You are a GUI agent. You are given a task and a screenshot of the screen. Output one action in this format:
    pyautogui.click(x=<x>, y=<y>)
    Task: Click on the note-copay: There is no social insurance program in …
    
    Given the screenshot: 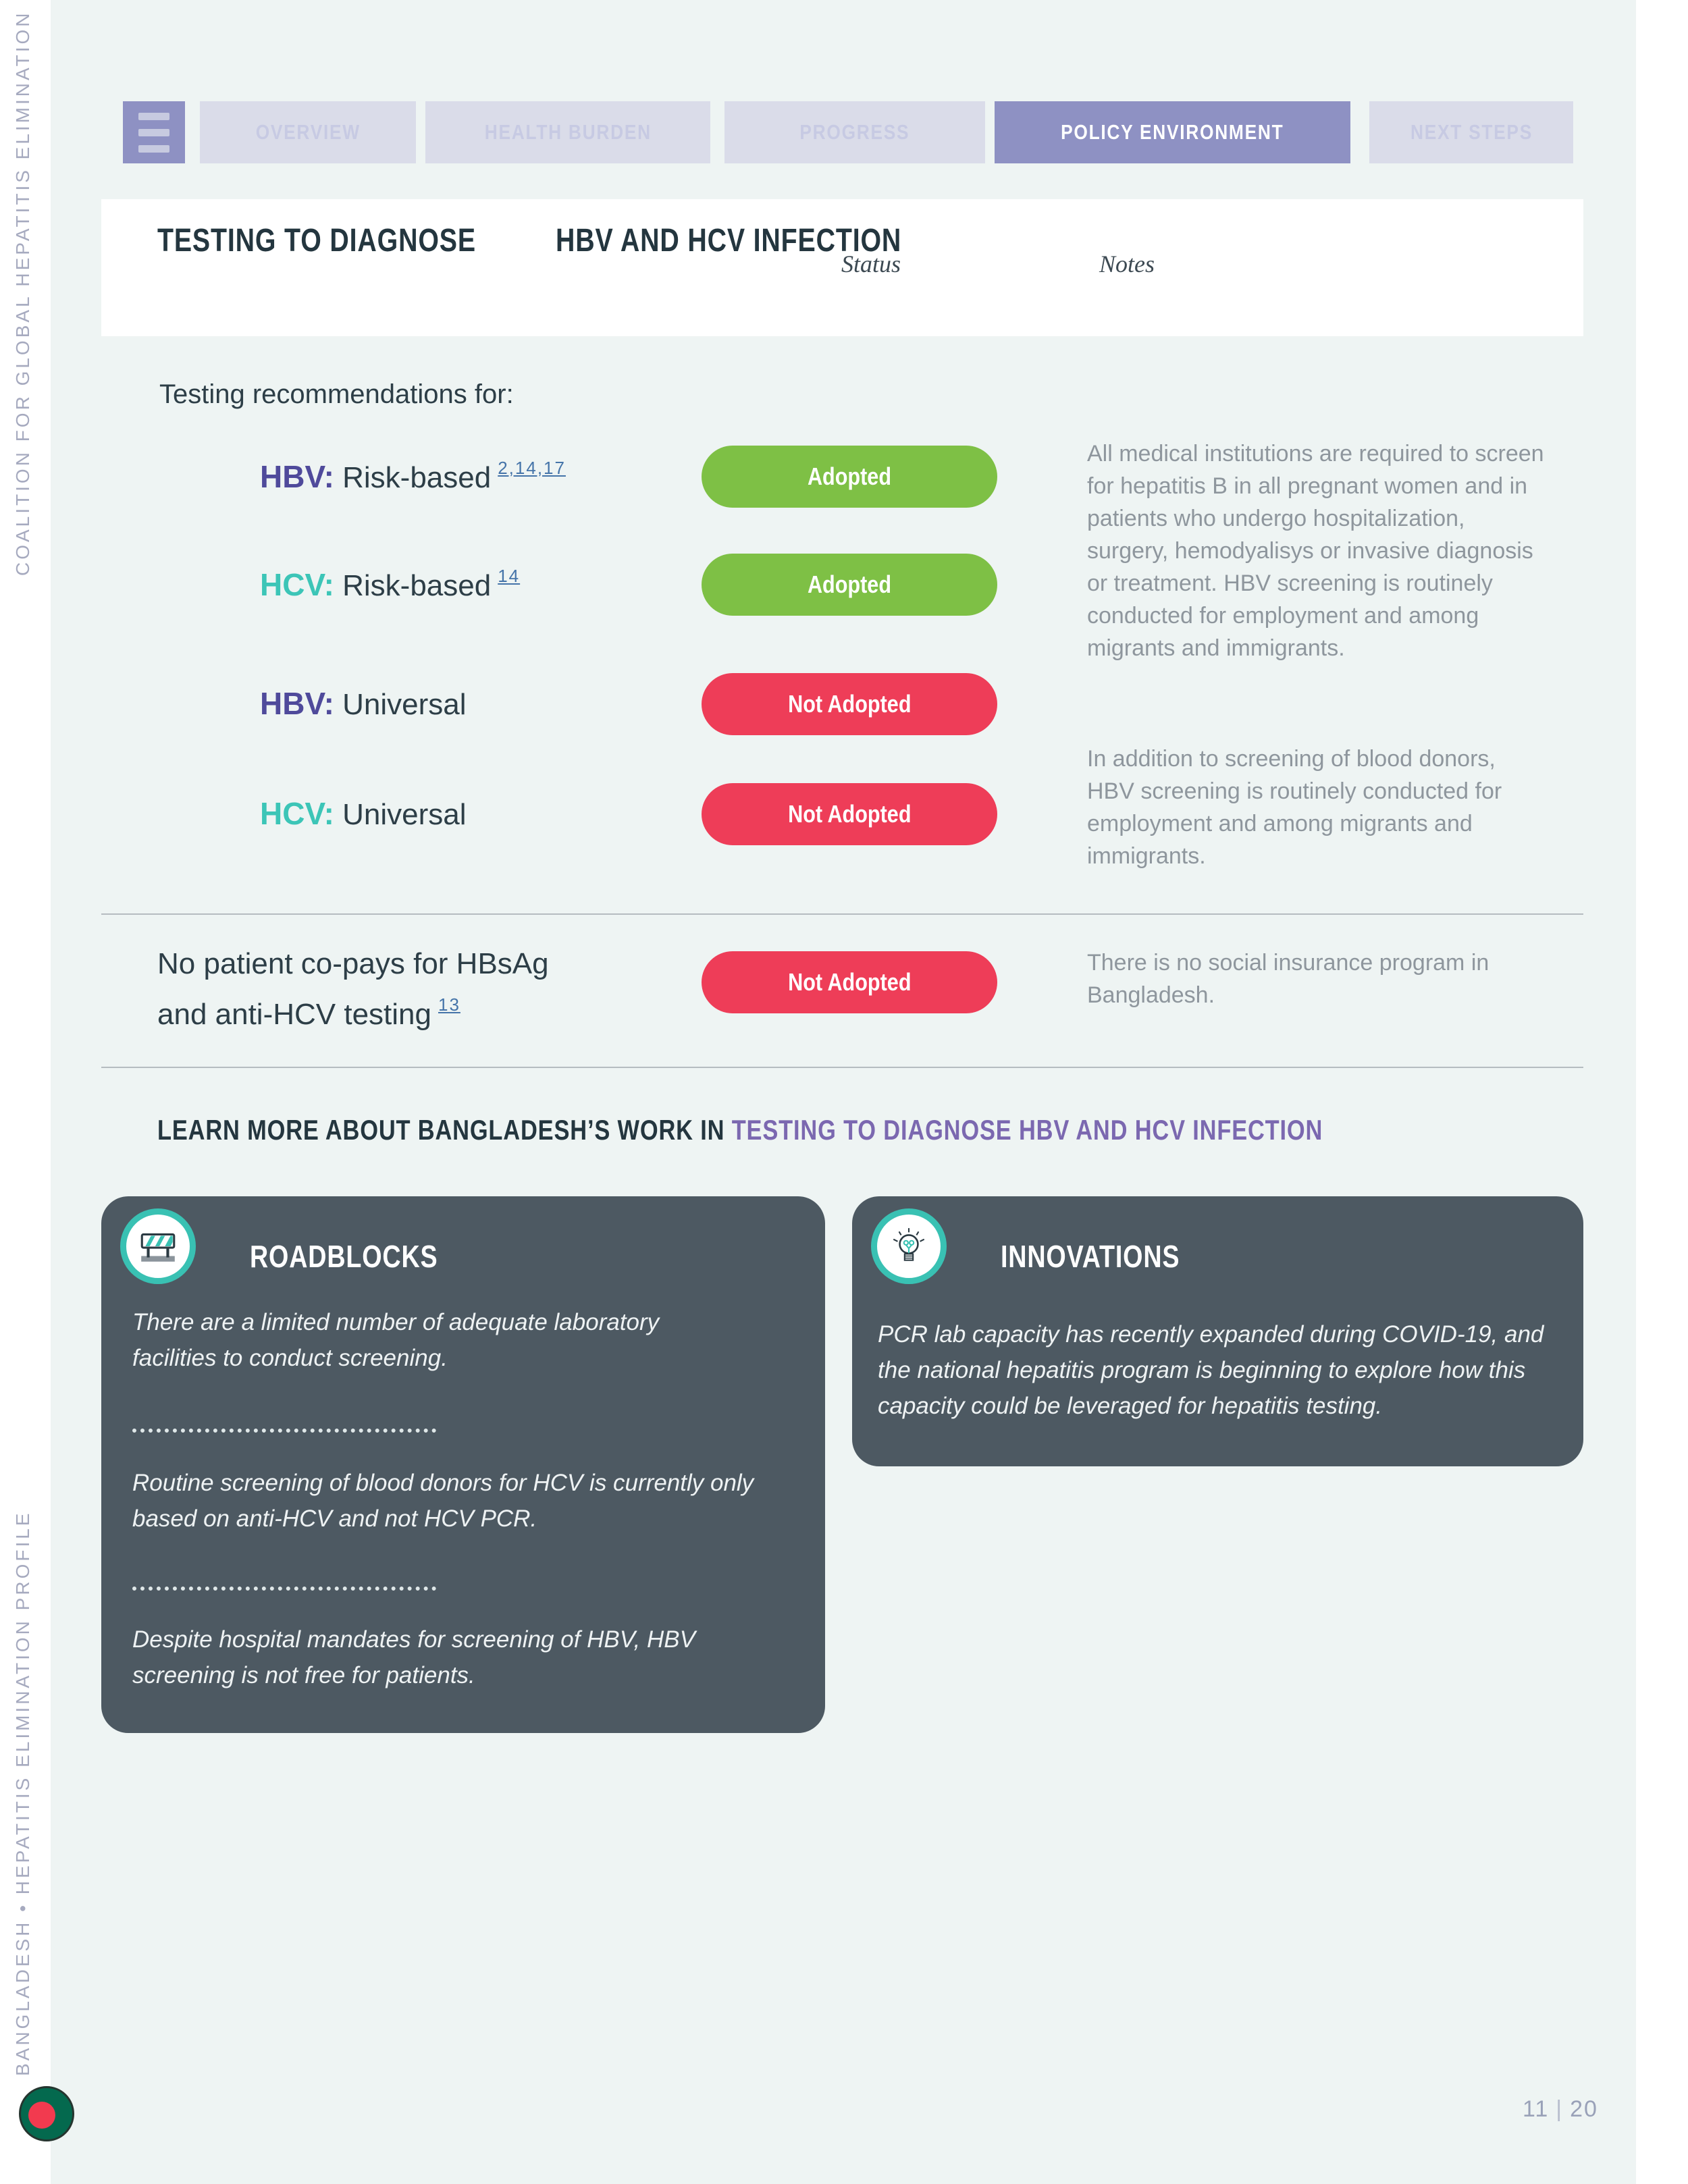 What is the action you would take?
    pyautogui.click(x=1288, y=979)
    